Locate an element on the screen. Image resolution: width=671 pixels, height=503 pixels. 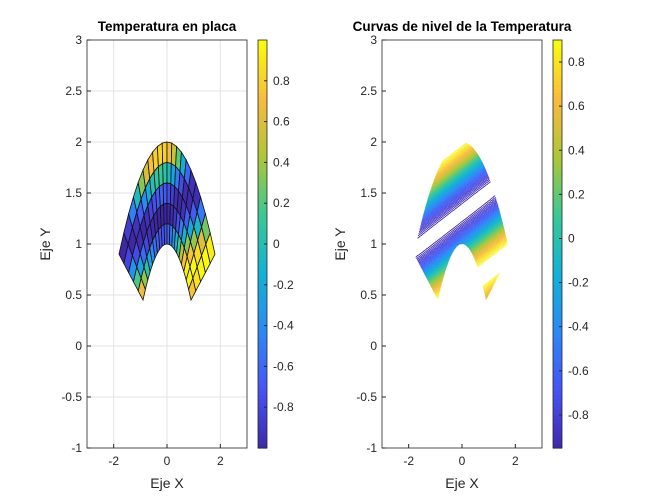
colorbar-box is located at coordinates (557, 244).